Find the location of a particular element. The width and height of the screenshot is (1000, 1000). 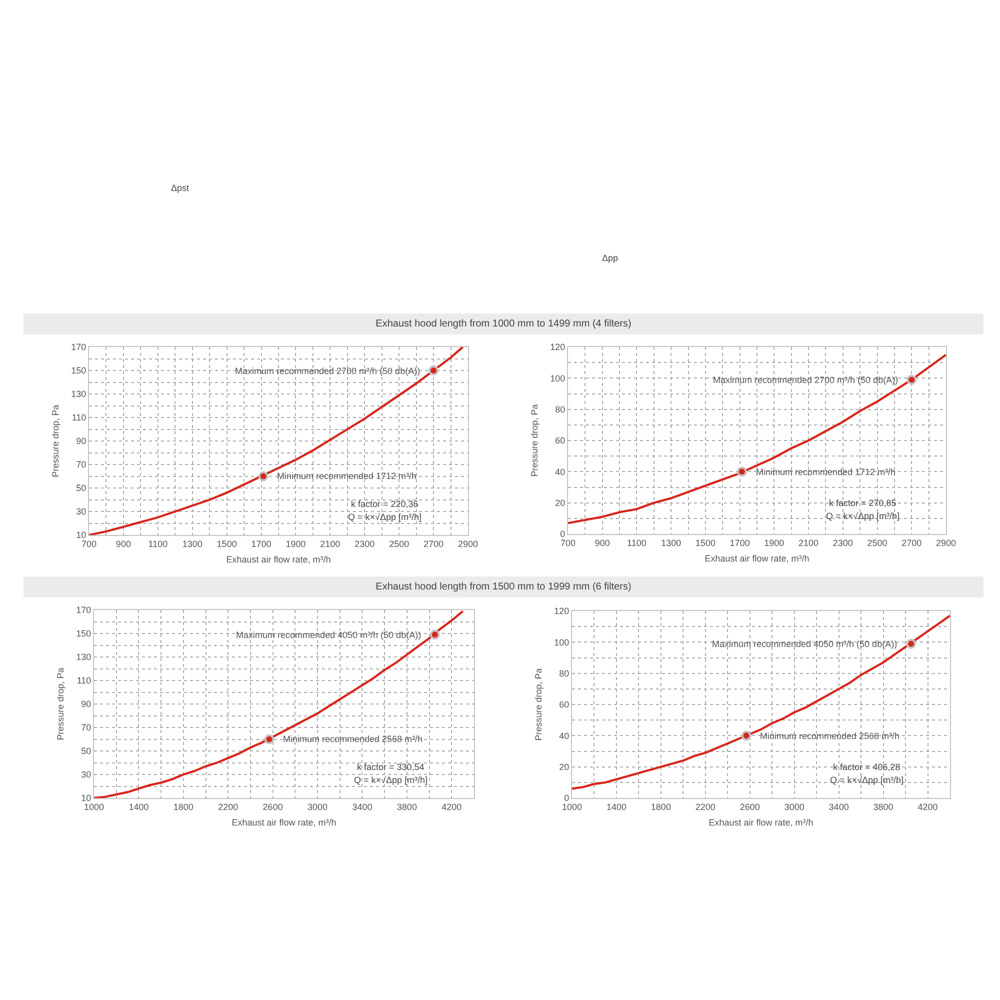

annotation: k factor = 220,36 is located at coordinates (384, 504).